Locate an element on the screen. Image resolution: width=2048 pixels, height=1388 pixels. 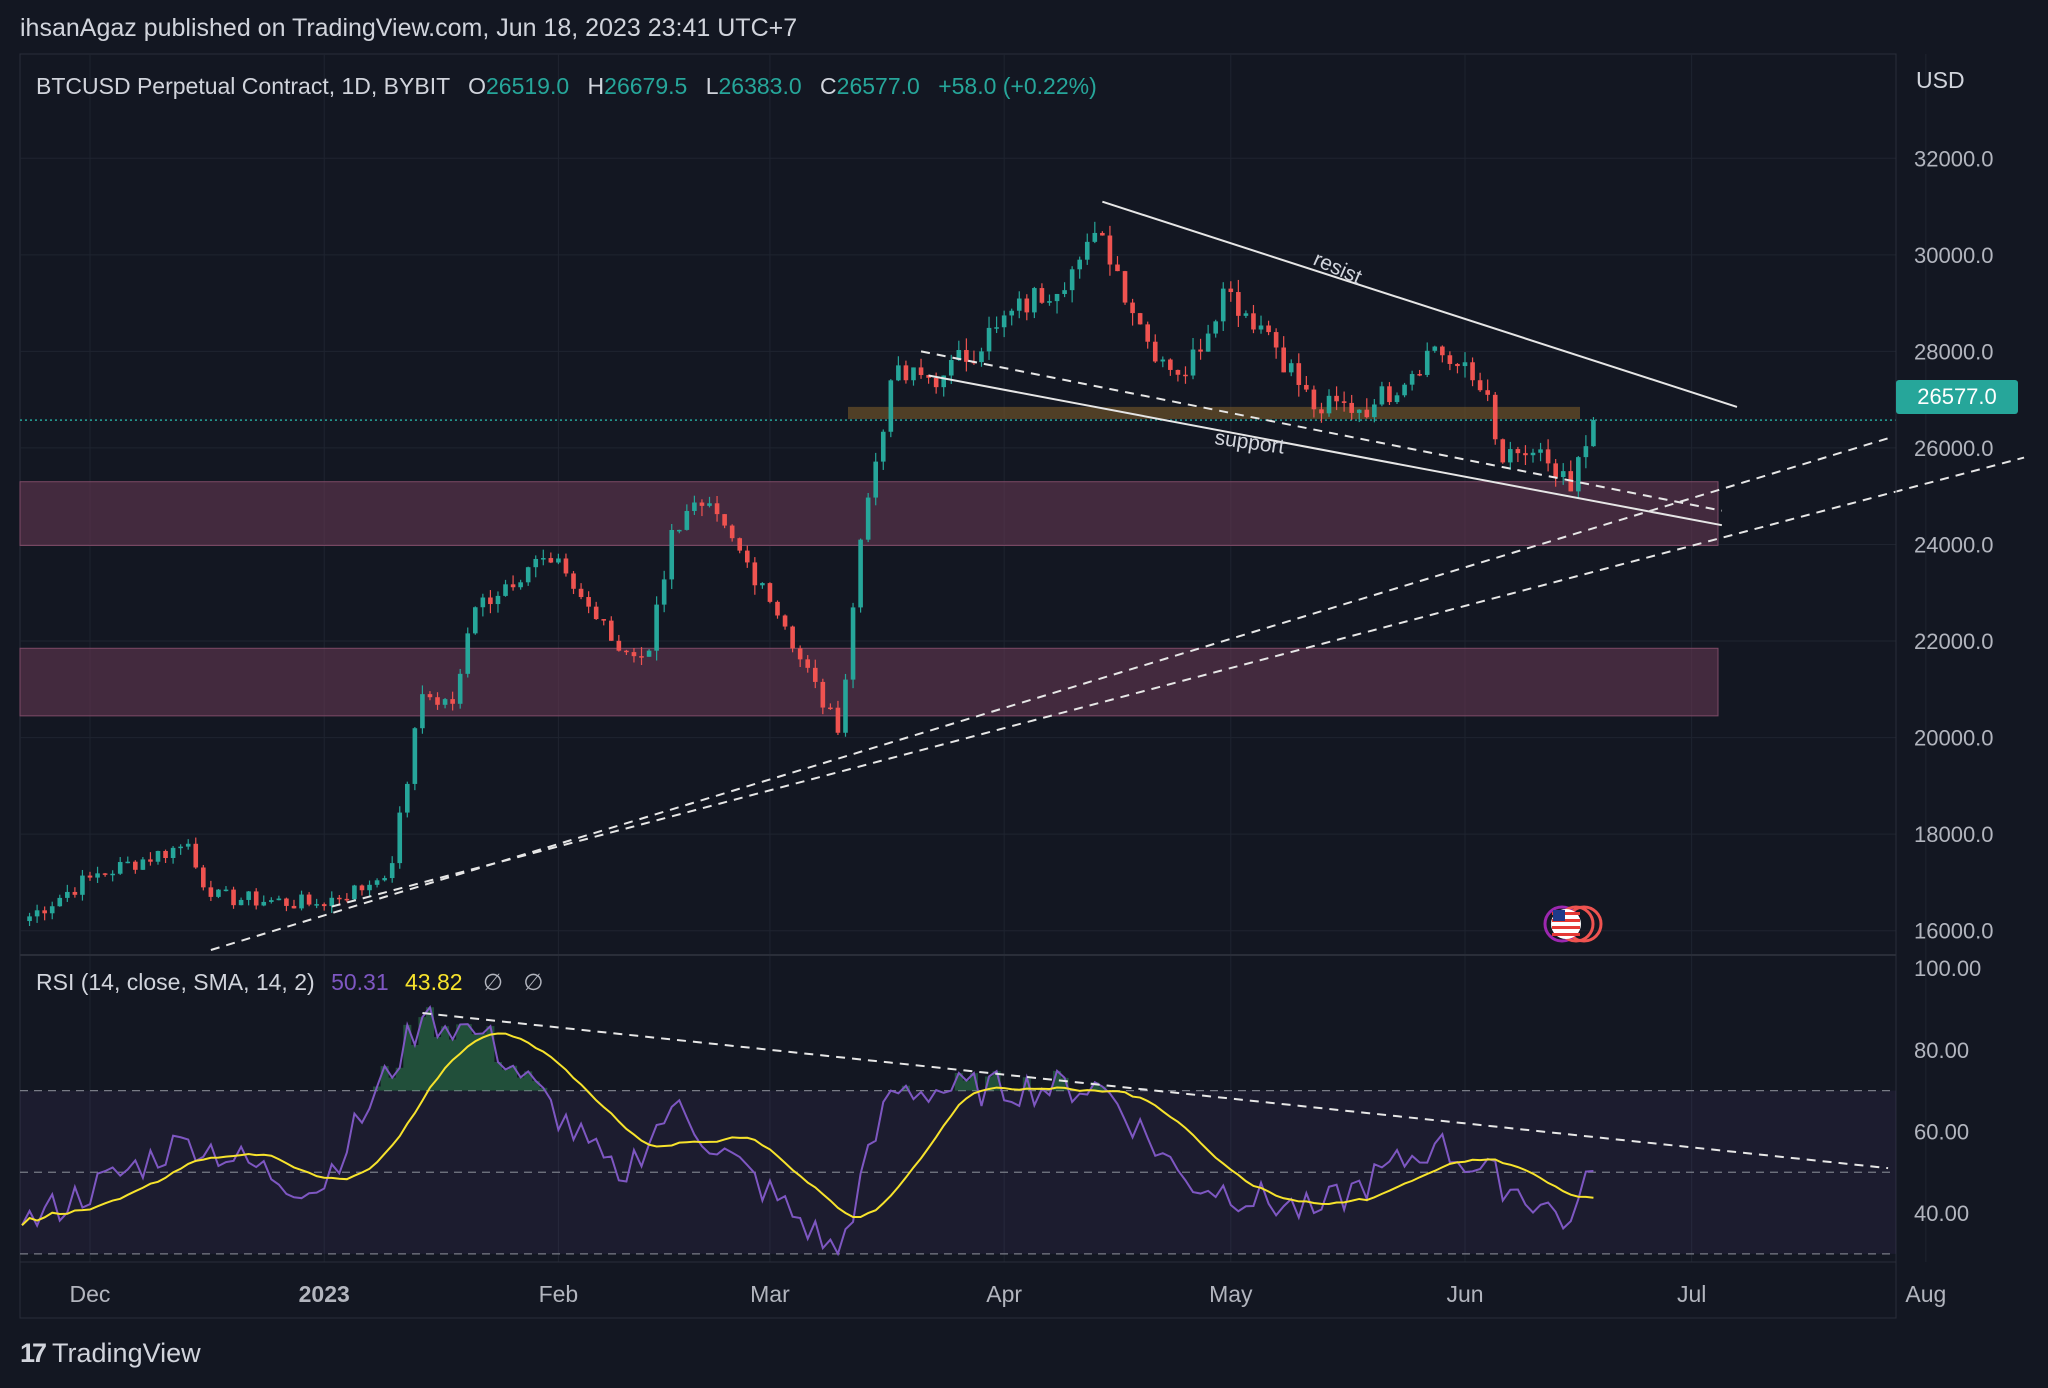
rsi-tick-label: 60.00 is located at coordinates (1941, 1131).